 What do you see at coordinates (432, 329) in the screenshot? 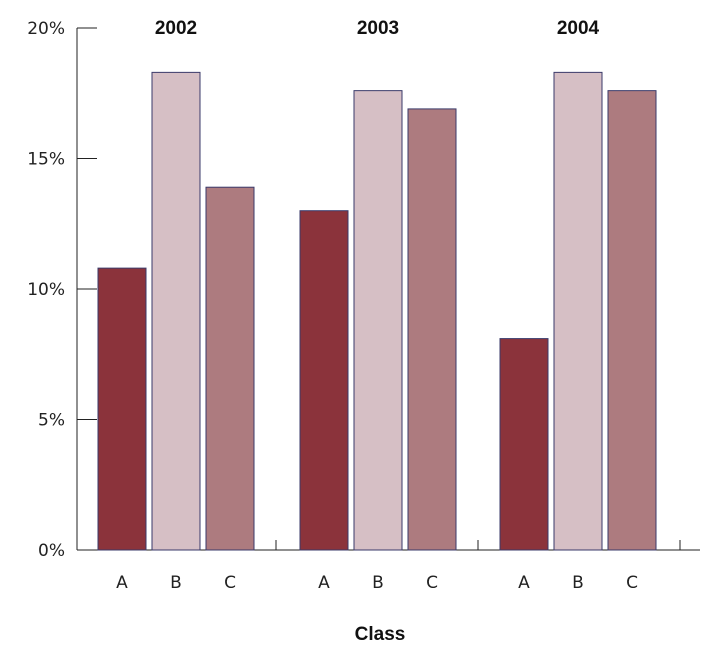
I see `bar-2003-C` at bounding box center [432, 329].